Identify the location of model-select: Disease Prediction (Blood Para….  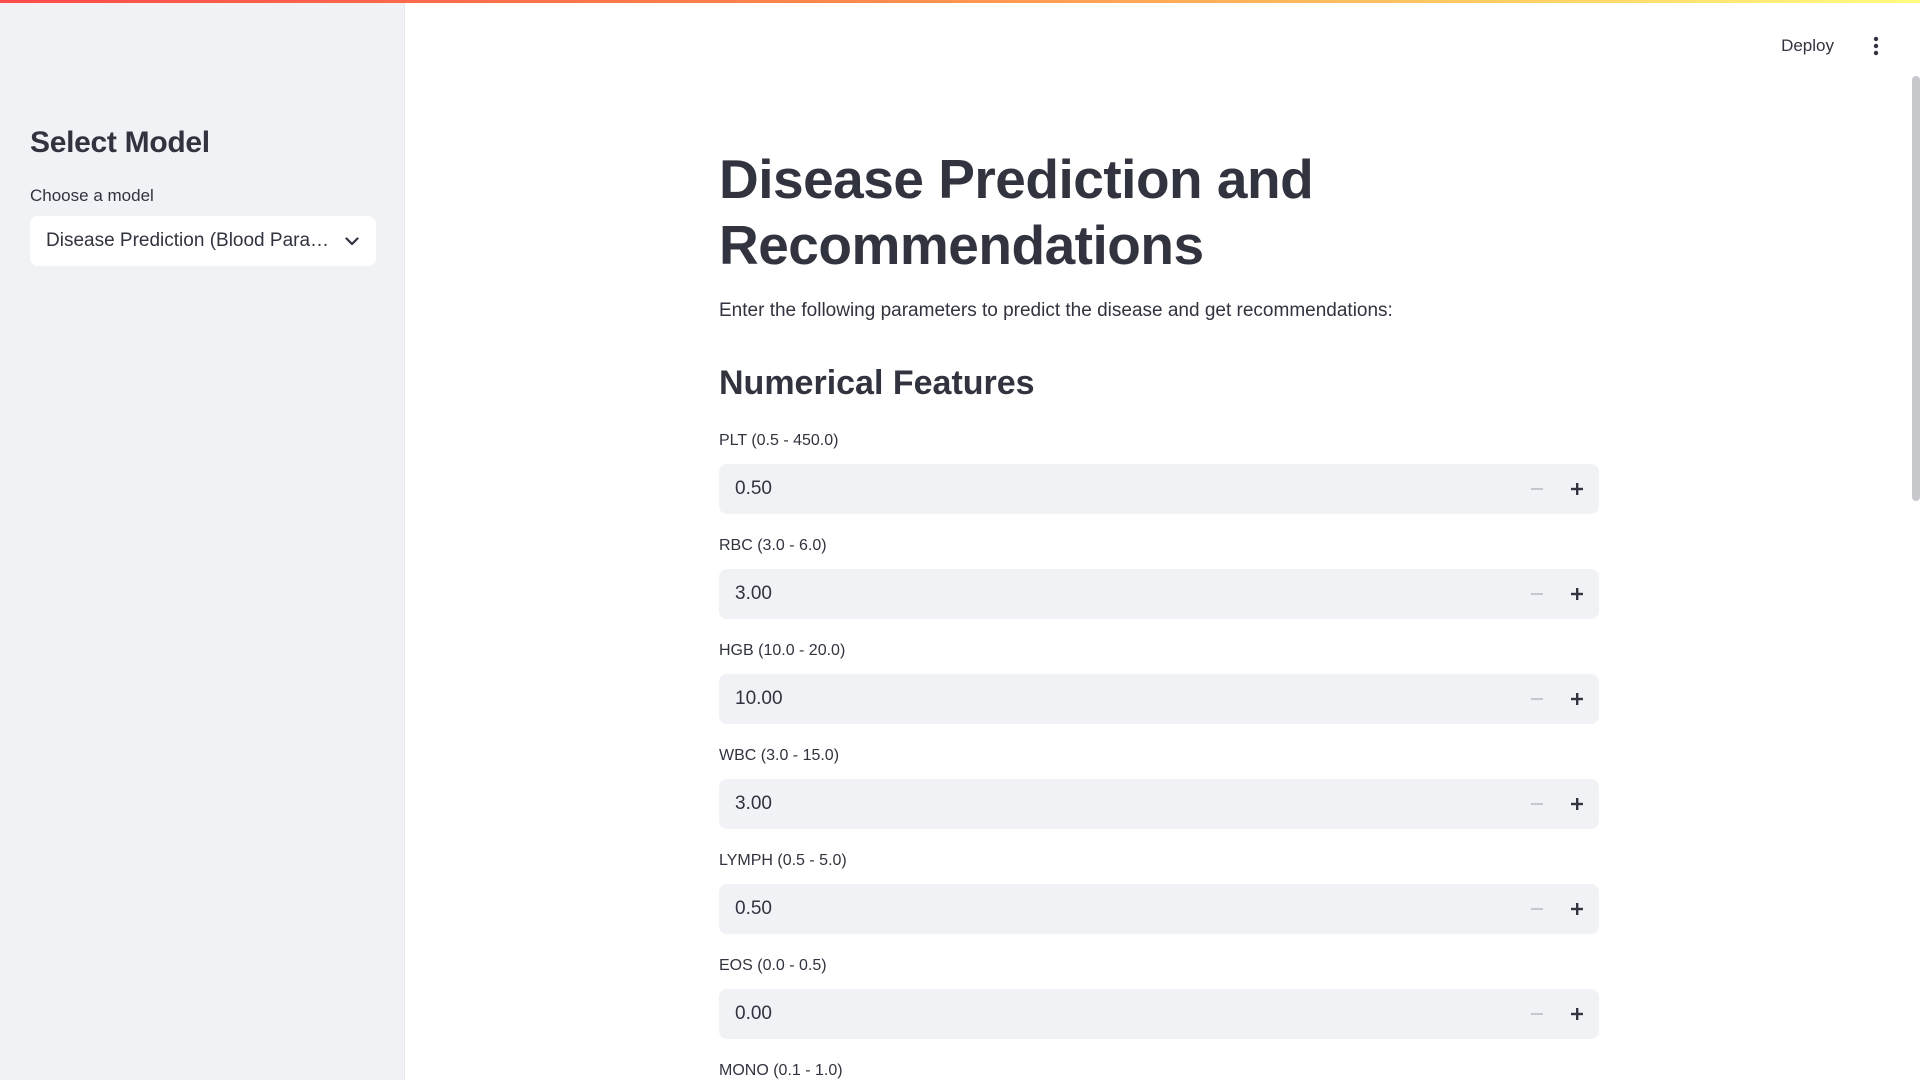
(203, 241).